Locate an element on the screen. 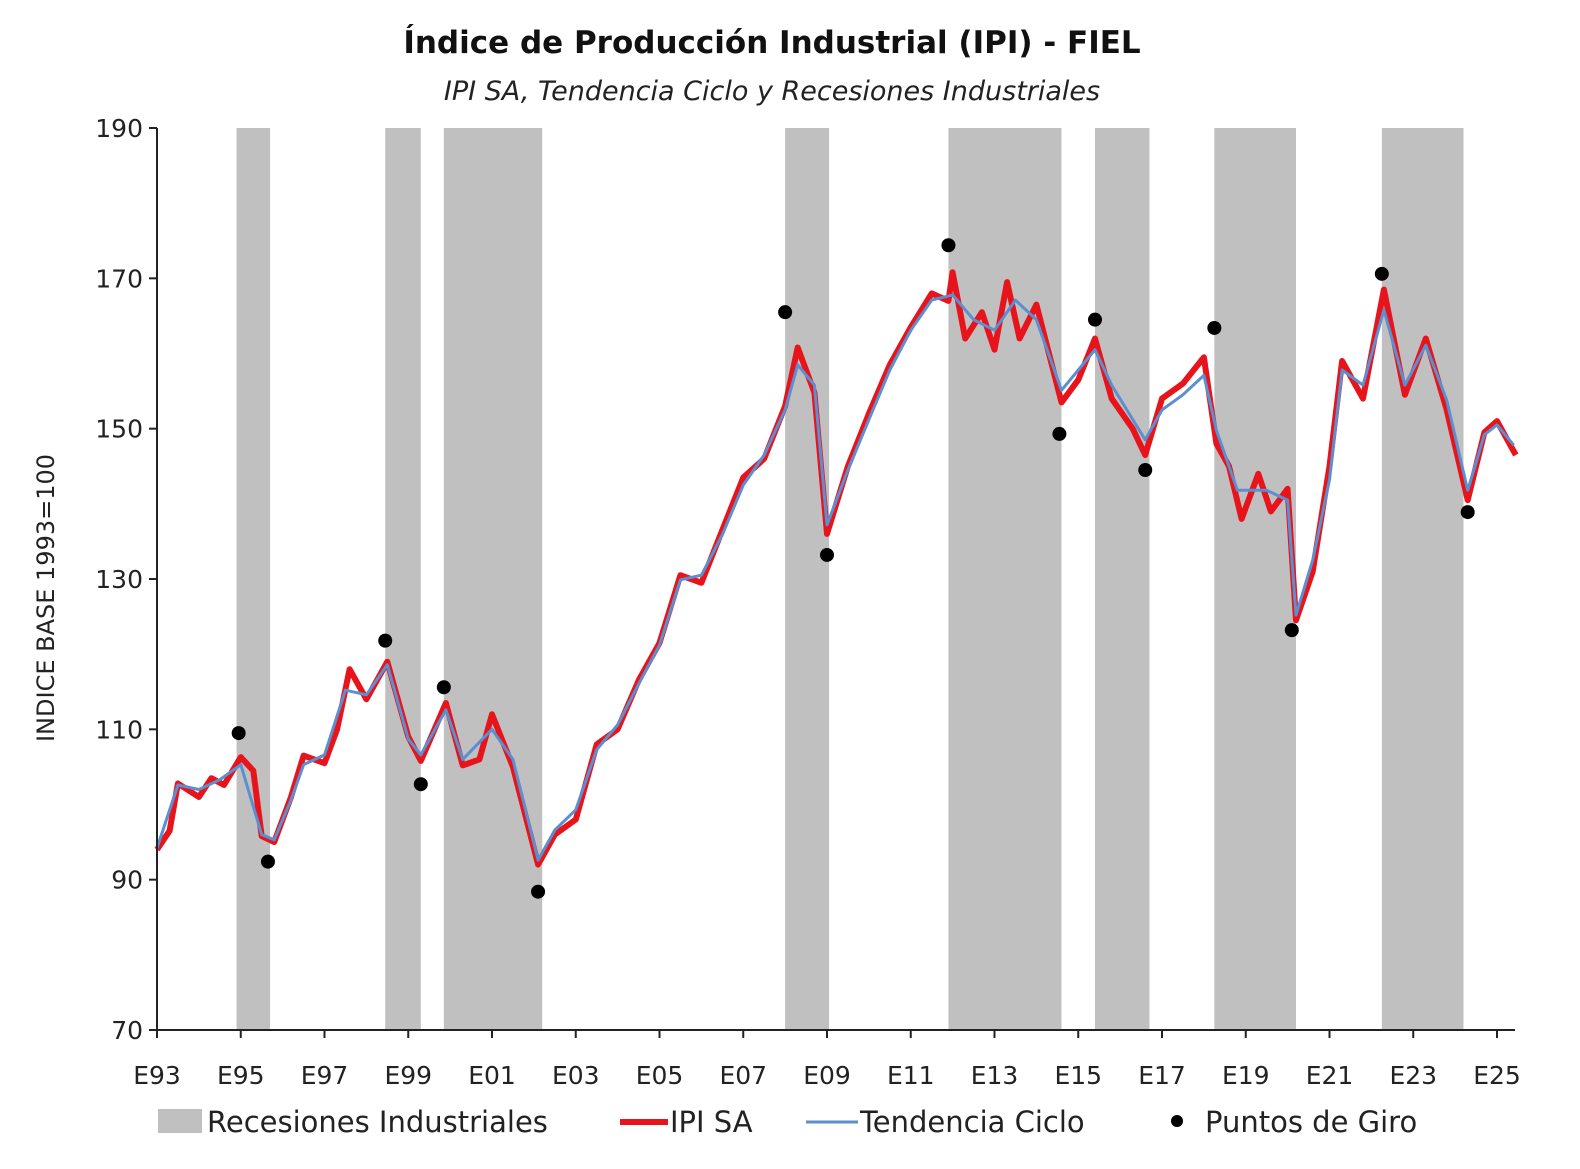 This screenshot has width=1580, height=1169. x-tick-label: E07 is located at coordinates (743, 1075).